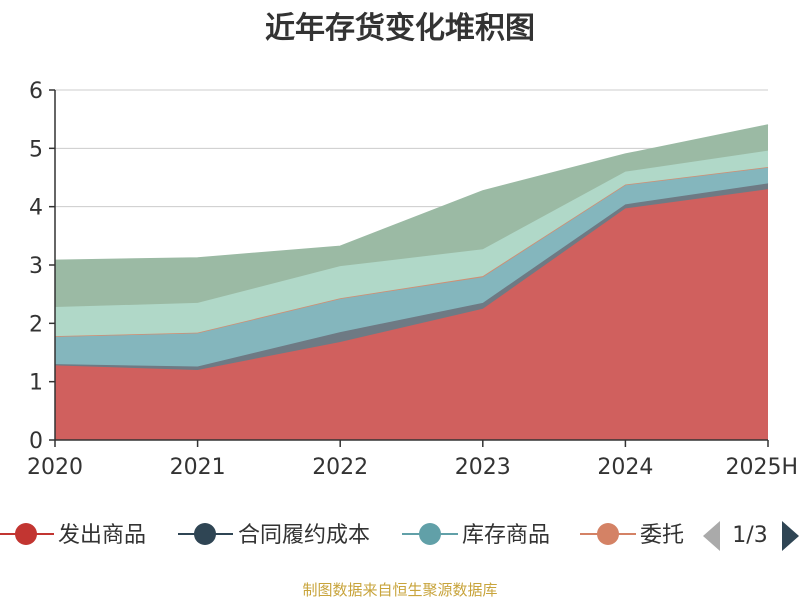 The image size is (800, 604). Describe the element at coordinates (749, 535) in the screenshot. I see `legend-page-indicator: 1/3` at that location.